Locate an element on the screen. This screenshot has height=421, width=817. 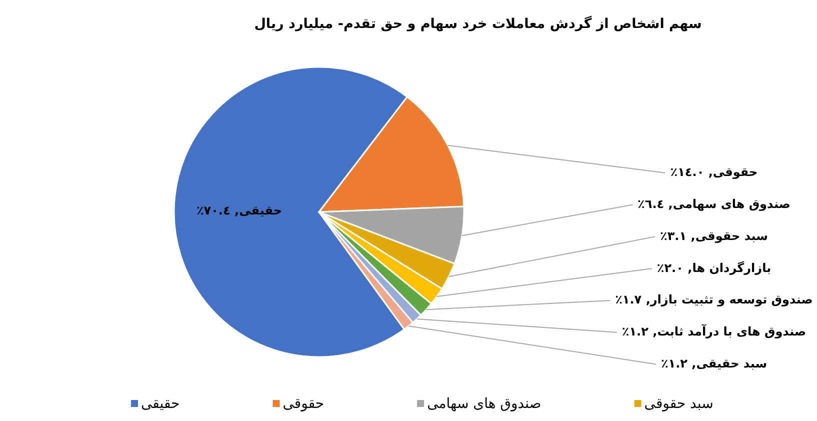
data-label: , ١٤.٠٪ is located at coordinates (691, 172).